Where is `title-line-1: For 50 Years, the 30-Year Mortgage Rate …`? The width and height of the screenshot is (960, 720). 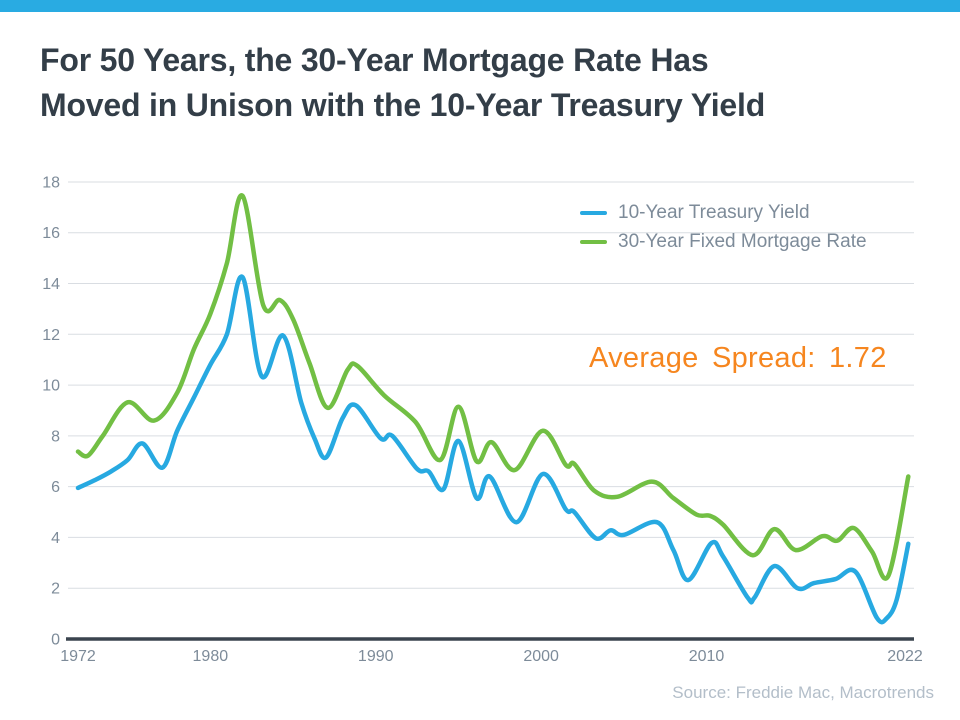 title-line-1: For 50 Years, the 30-Year Mortgage Rate … is located at coordinates (374, 60).